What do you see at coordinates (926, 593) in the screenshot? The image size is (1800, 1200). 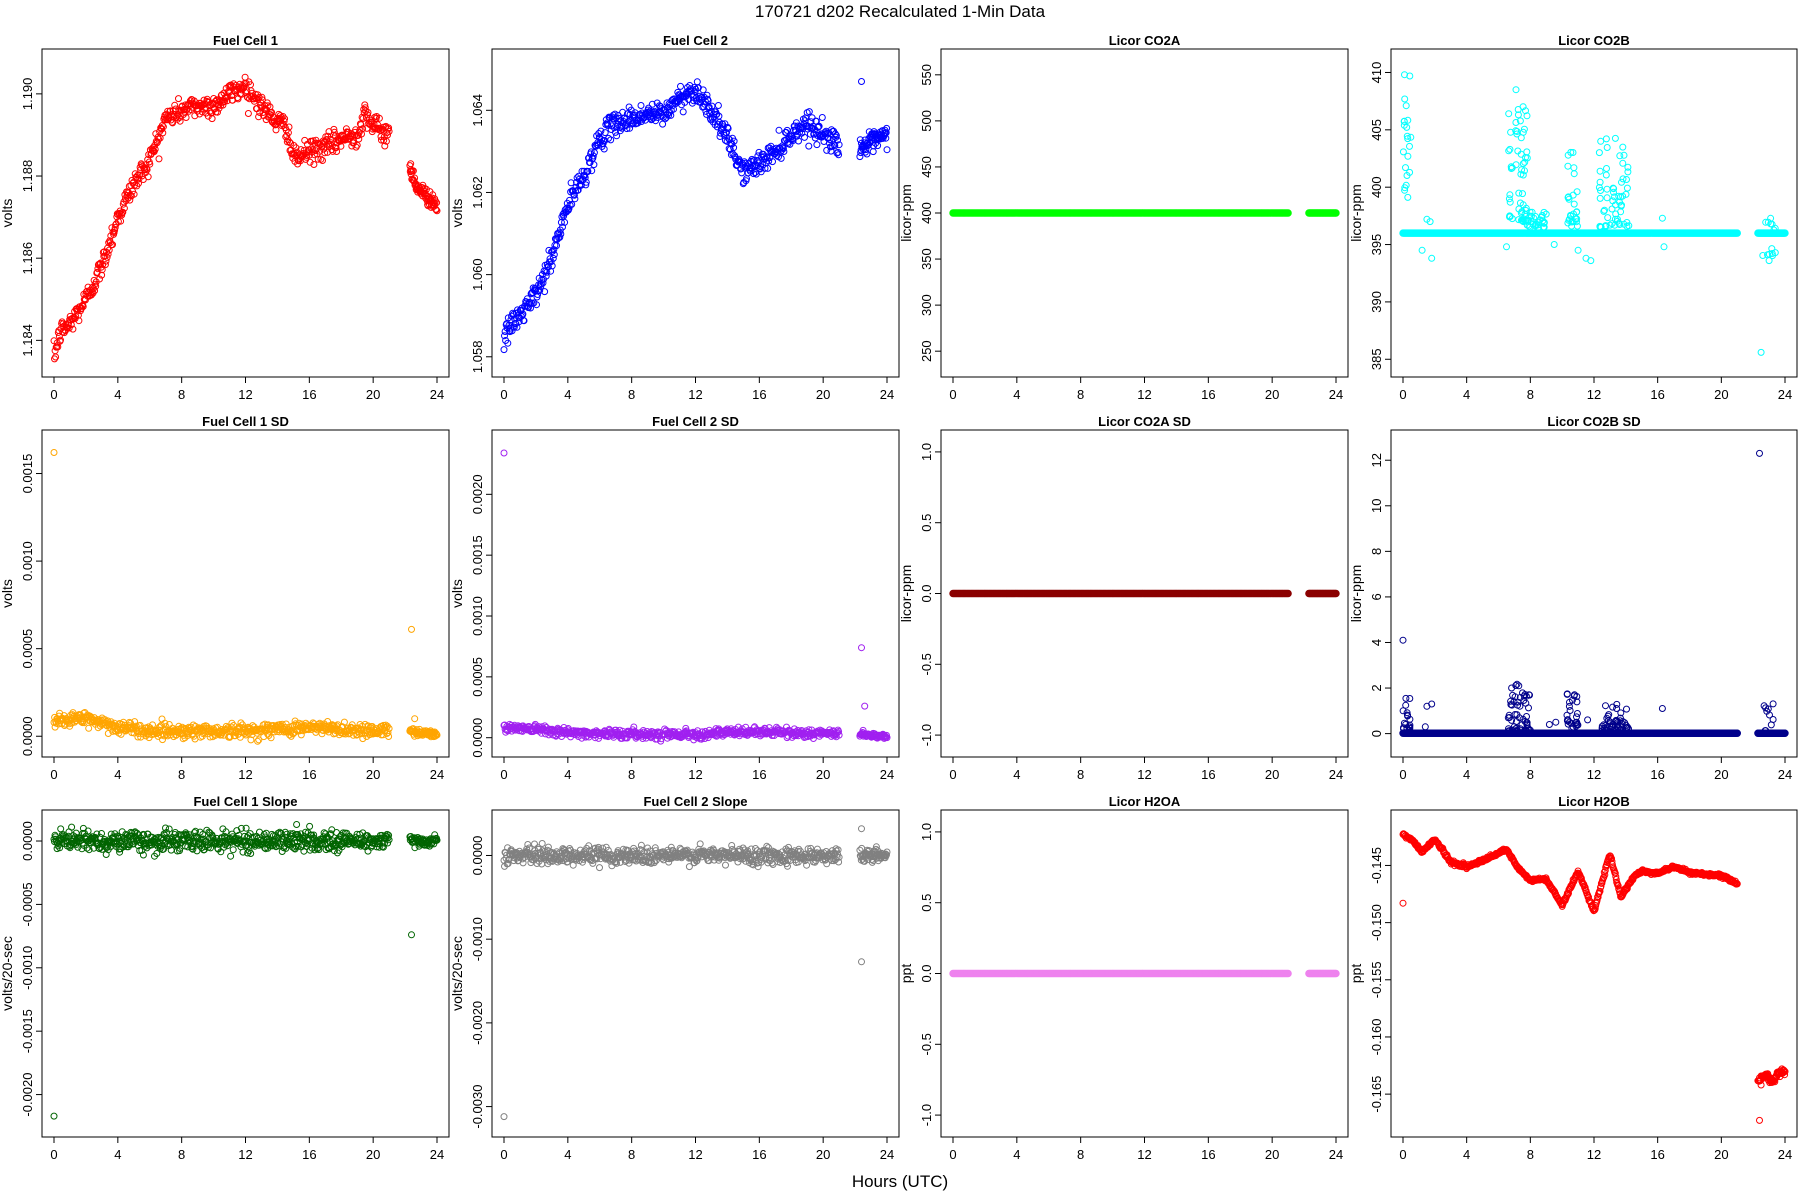 I see `y-tick-label: 0.0` at bounding box center [926, 593].